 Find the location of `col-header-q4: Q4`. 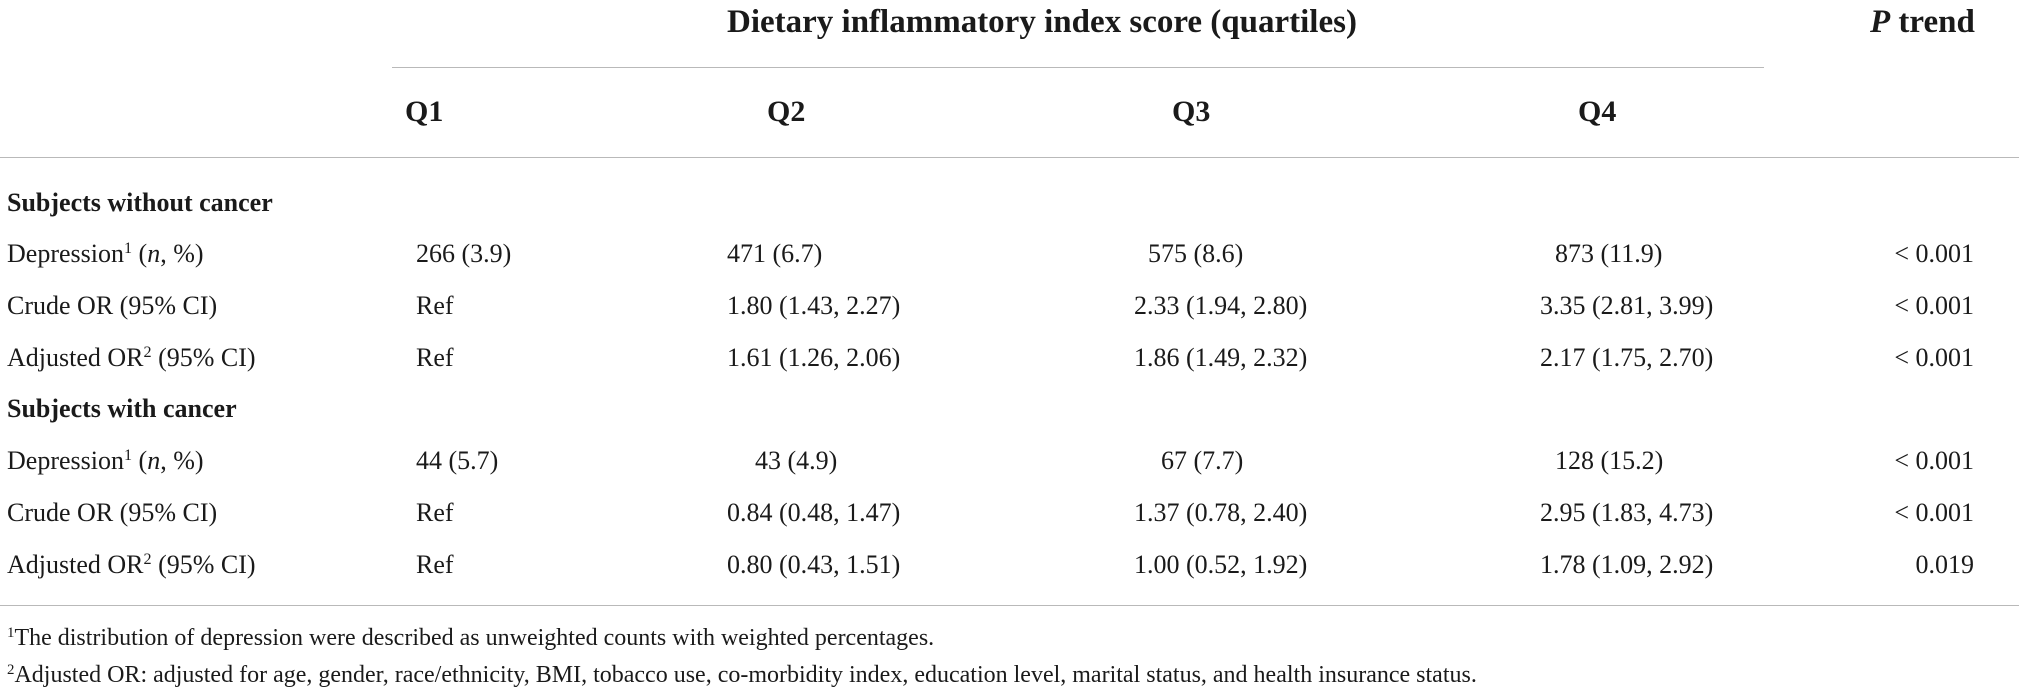

col-header-q4: Q4 is located at coordinates (1597, 111).